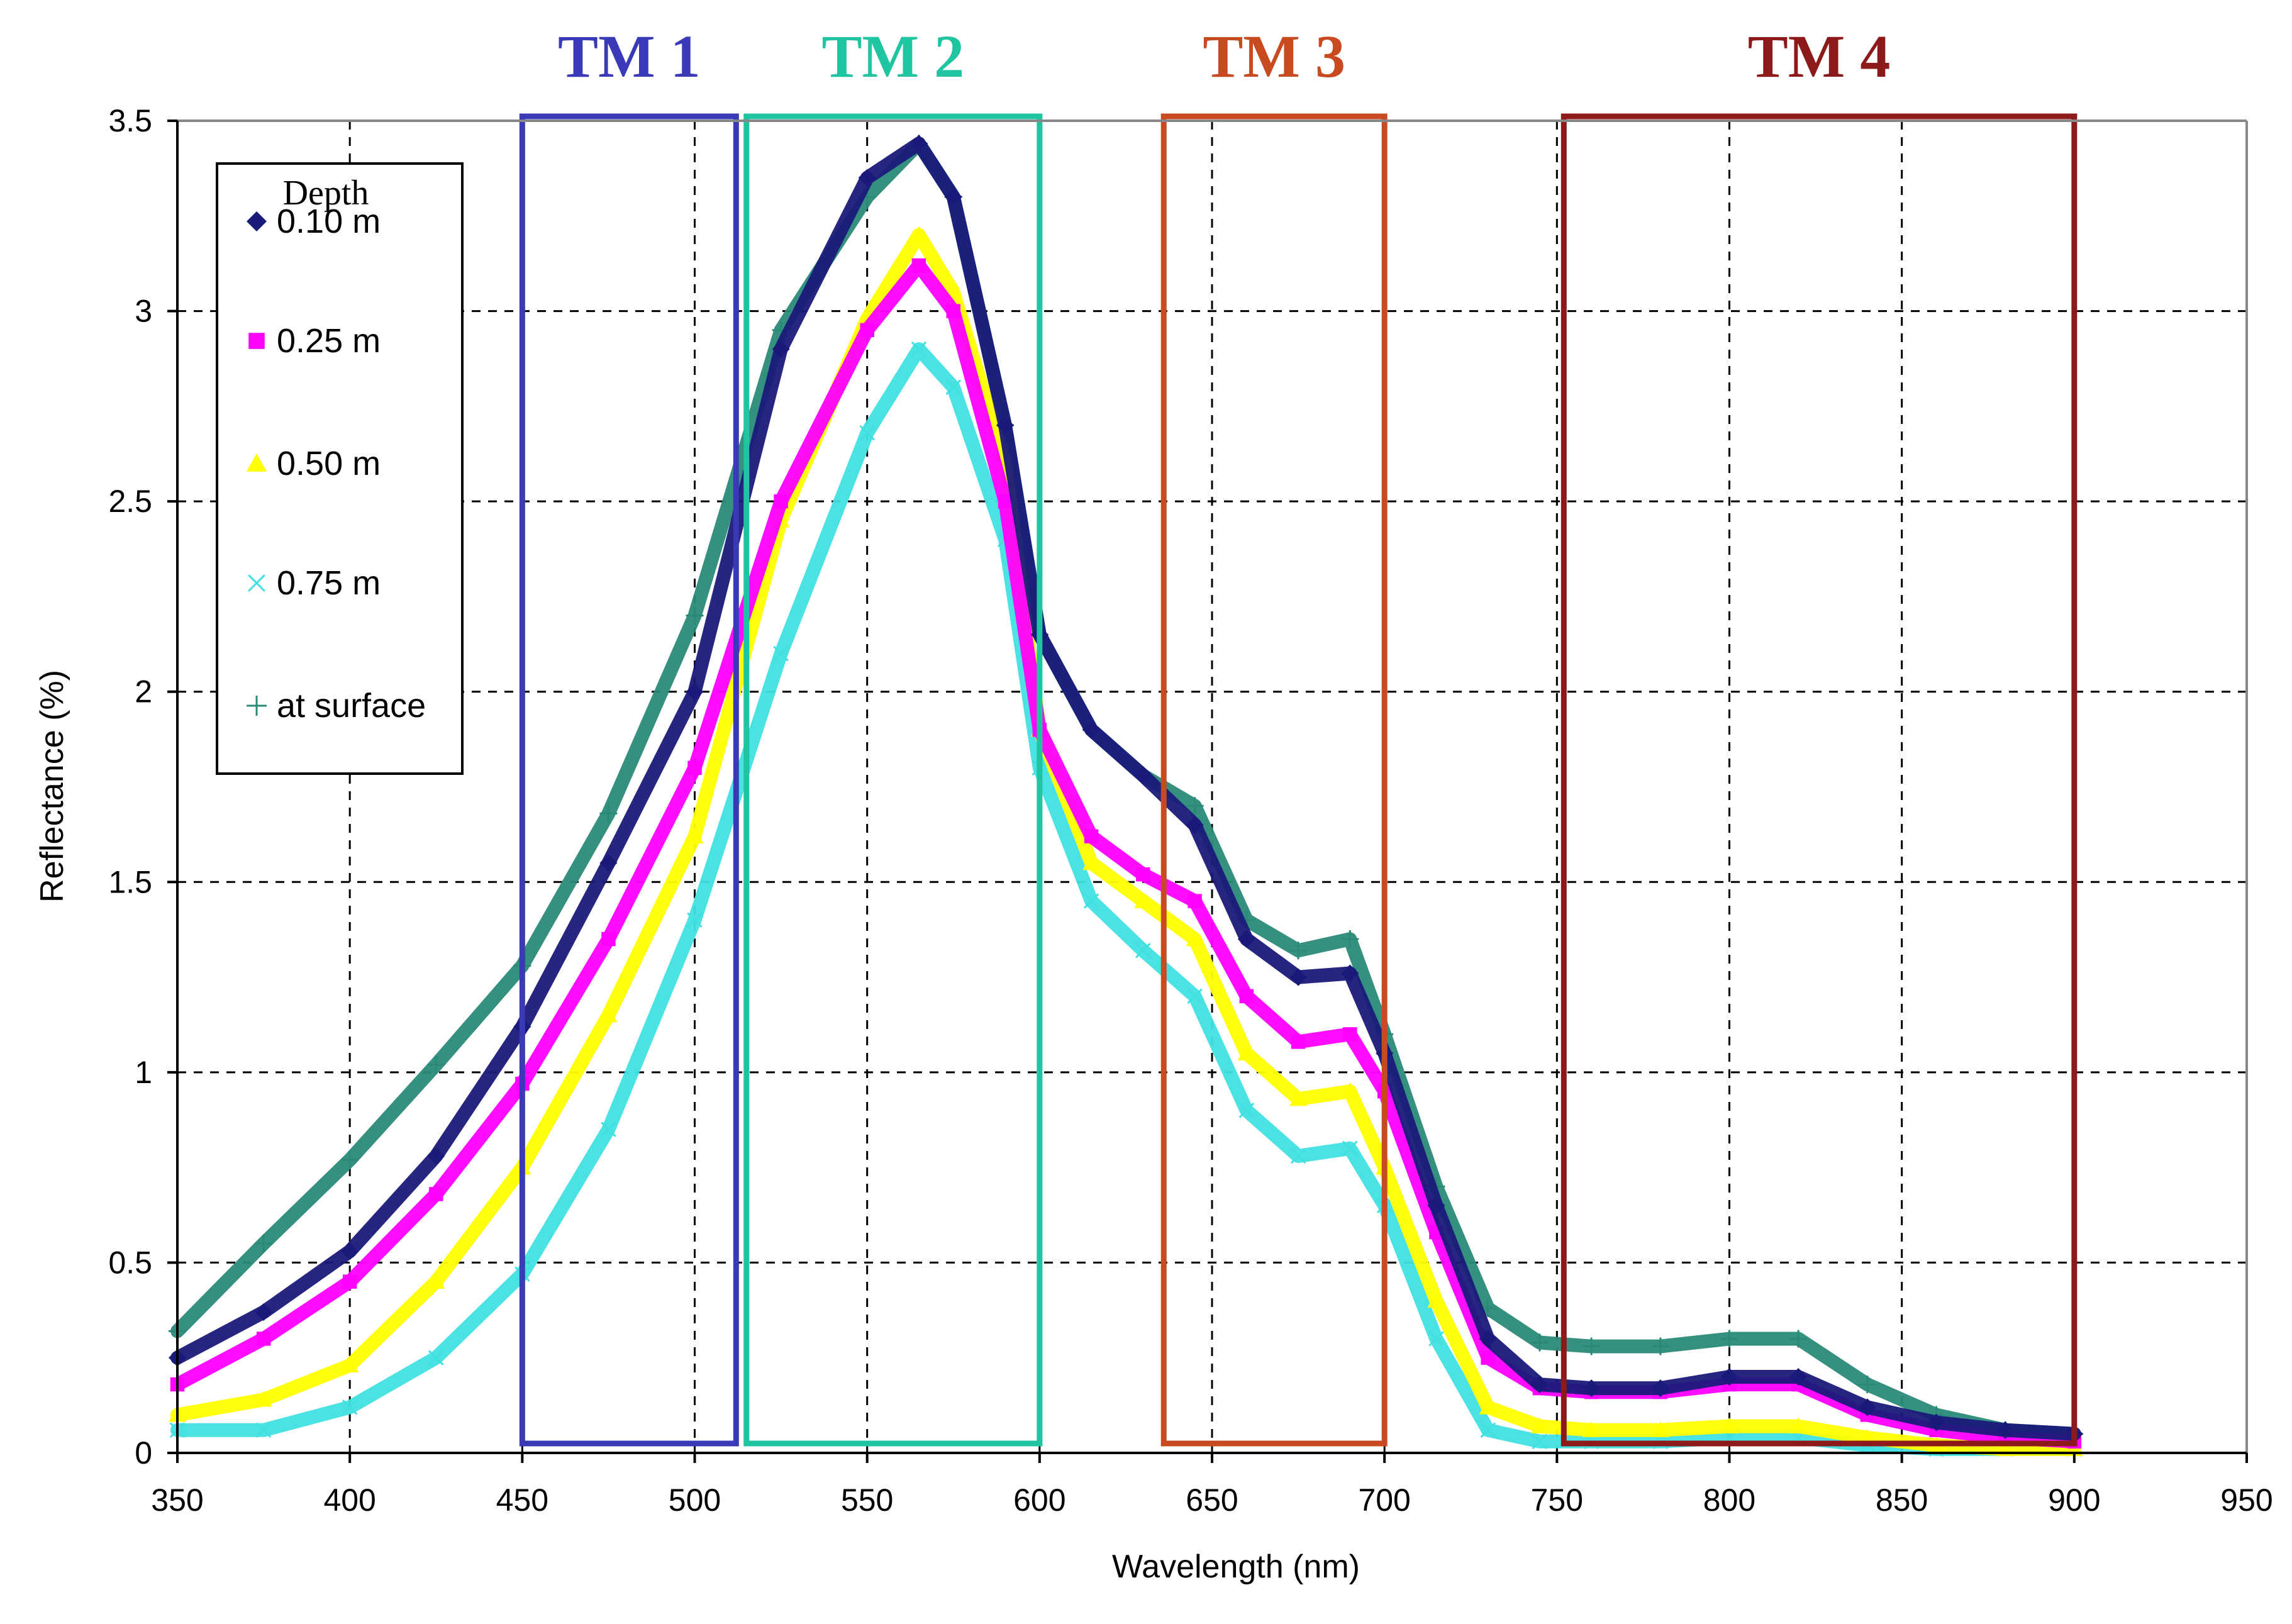 The height and width of the screenshot is (1624, 2292). Describe the element at coordinates (177, 1500) in the screenshot. I see `x-tick-label: 350` at that location.